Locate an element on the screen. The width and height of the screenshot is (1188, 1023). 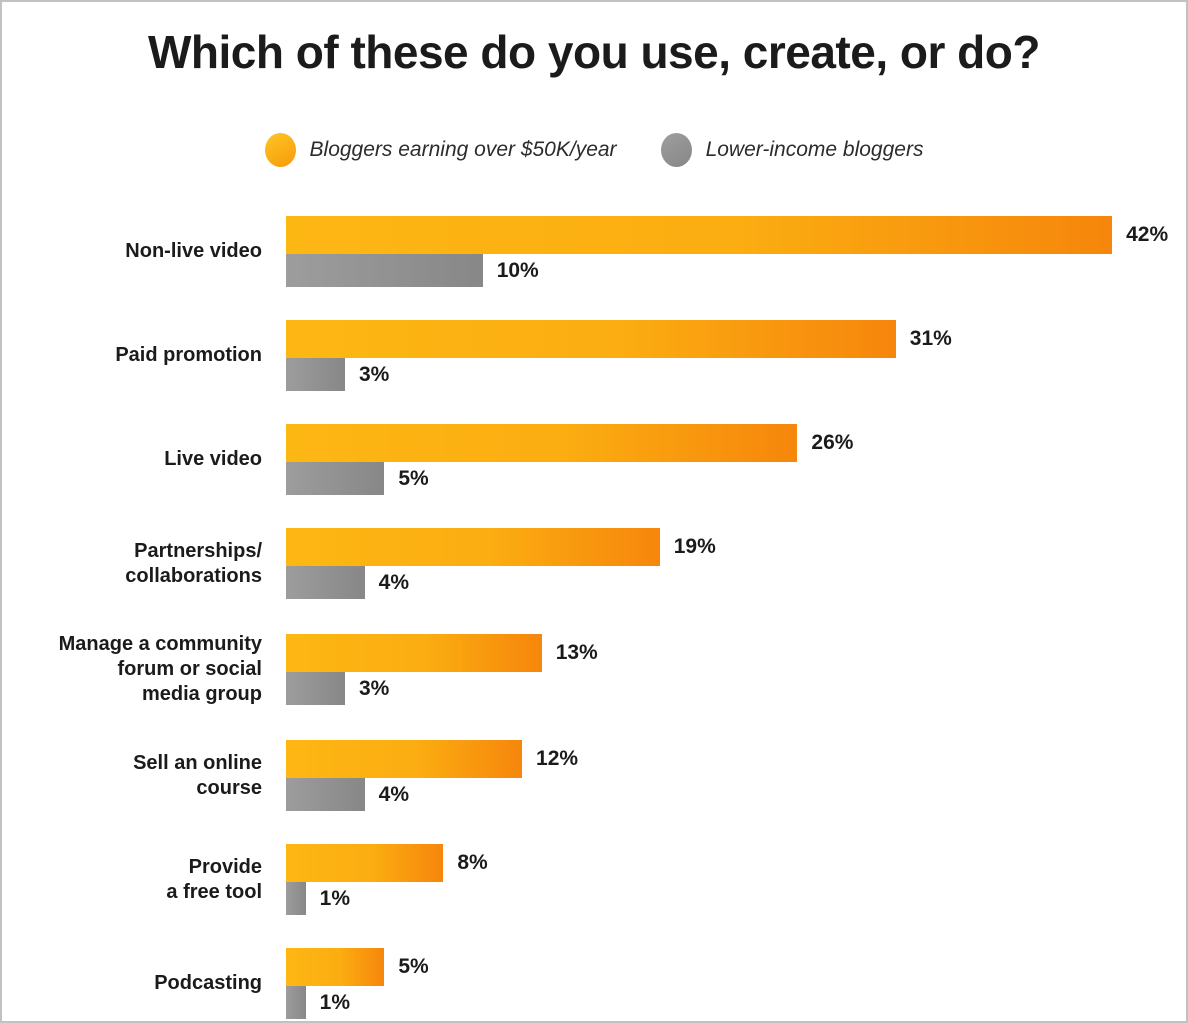
bar-group: 13% 3% is located at coordinates (736, 669).